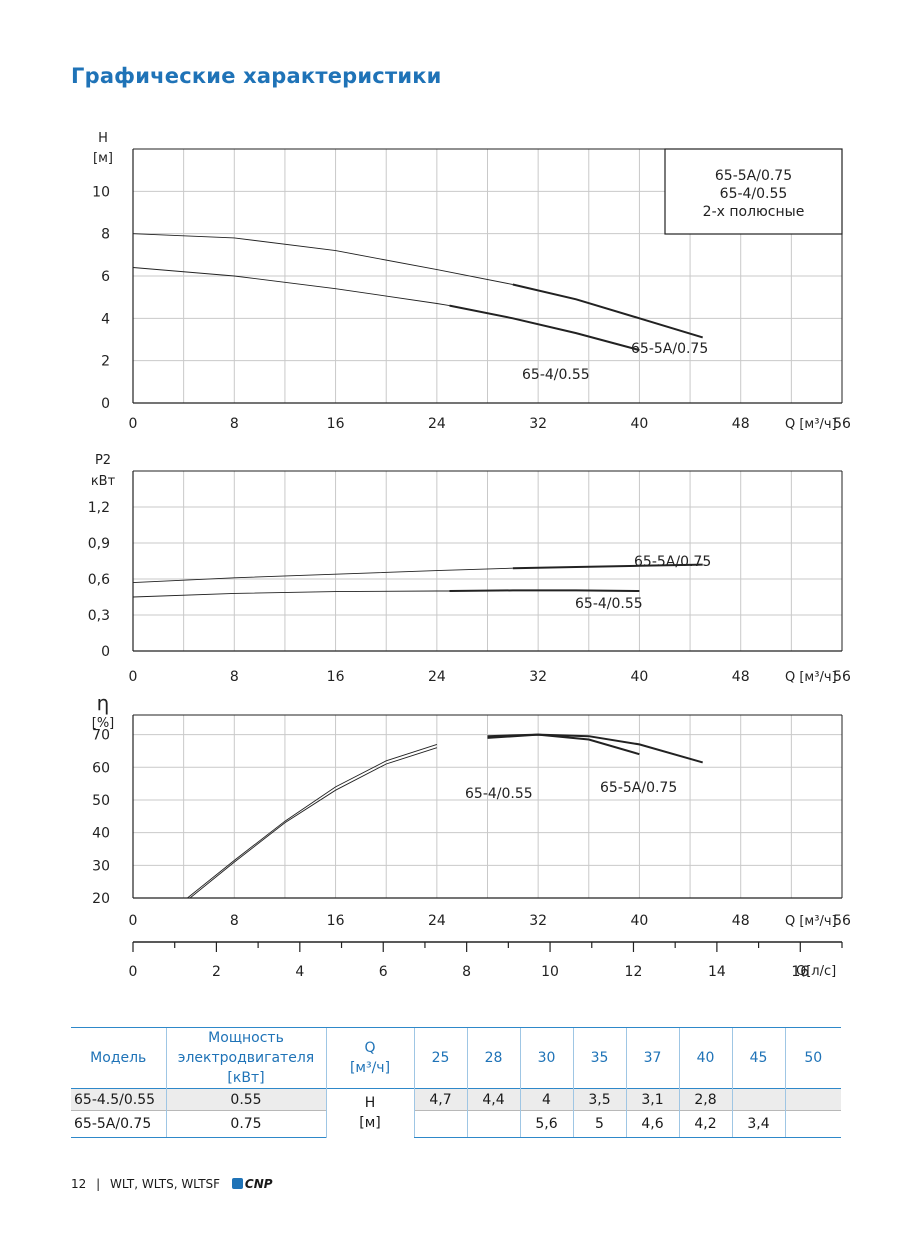 The image size is (906, 1238). What do you see at coordinates (245, 1124) in the screenshot?
I see `power-cell: 0.75` at bounding box center [245, 1124].